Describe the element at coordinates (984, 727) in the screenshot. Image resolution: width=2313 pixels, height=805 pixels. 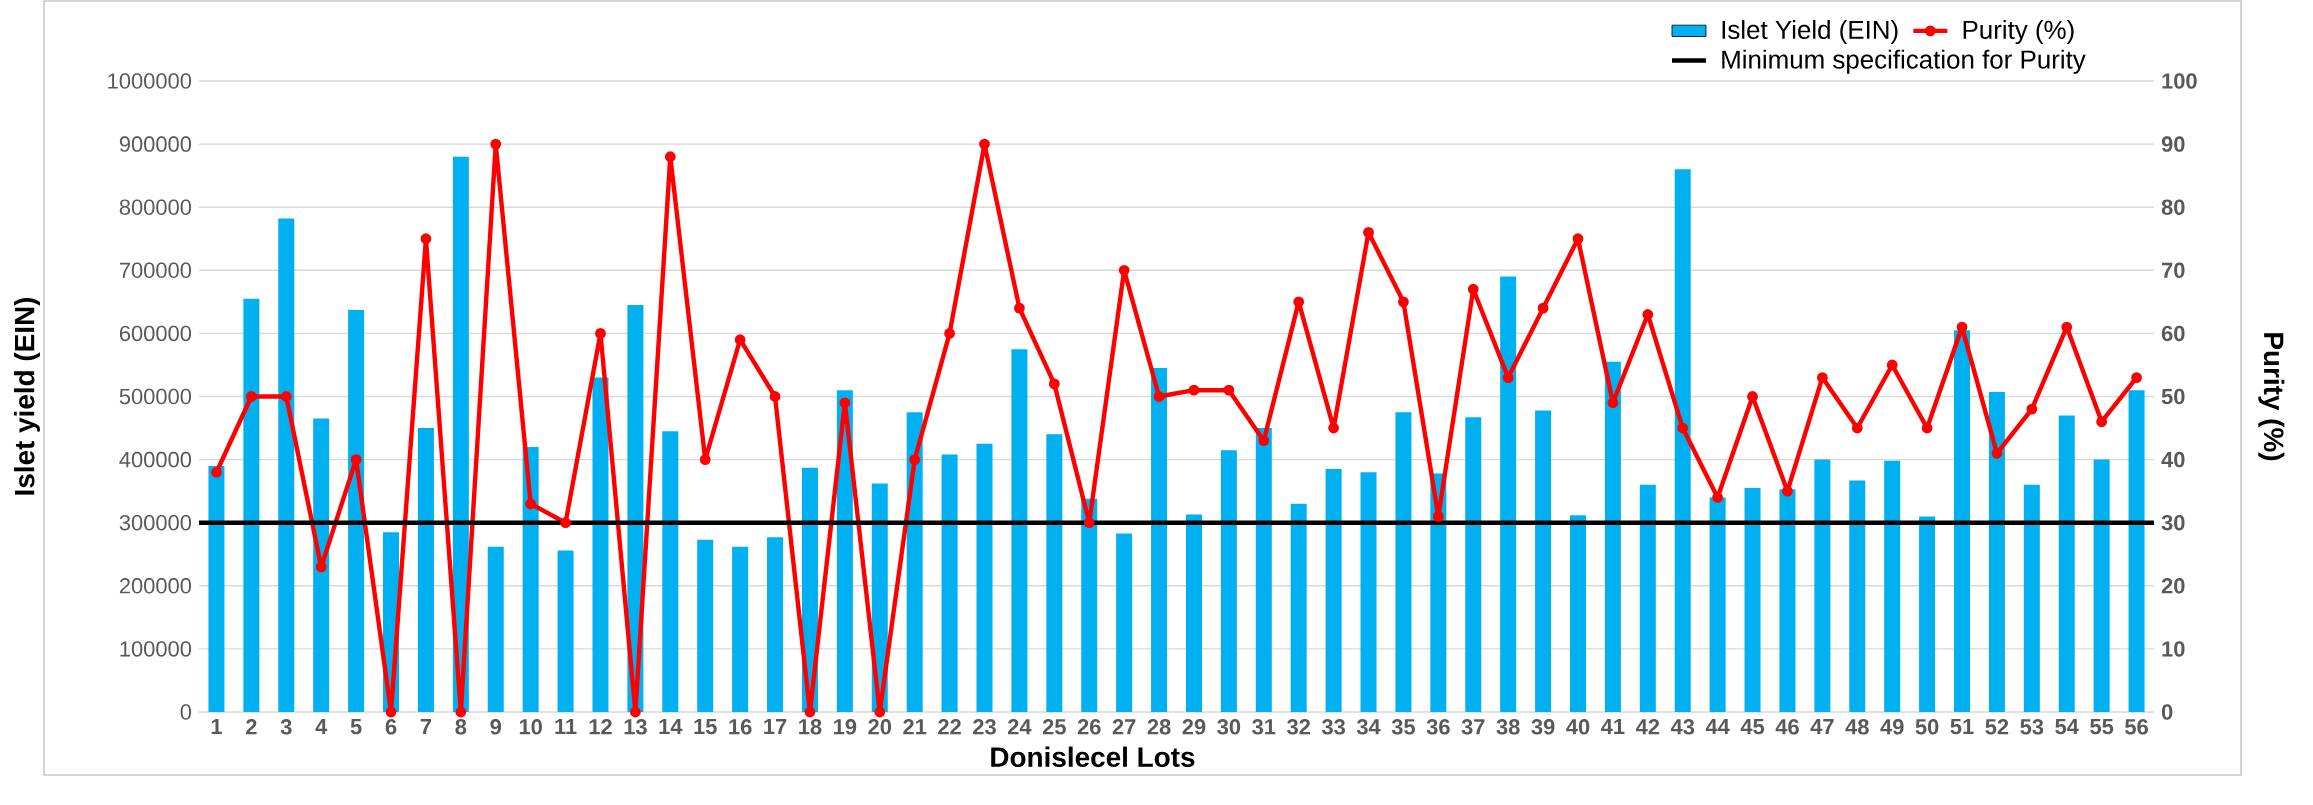
I see `x-tick-label: 23` at that location.